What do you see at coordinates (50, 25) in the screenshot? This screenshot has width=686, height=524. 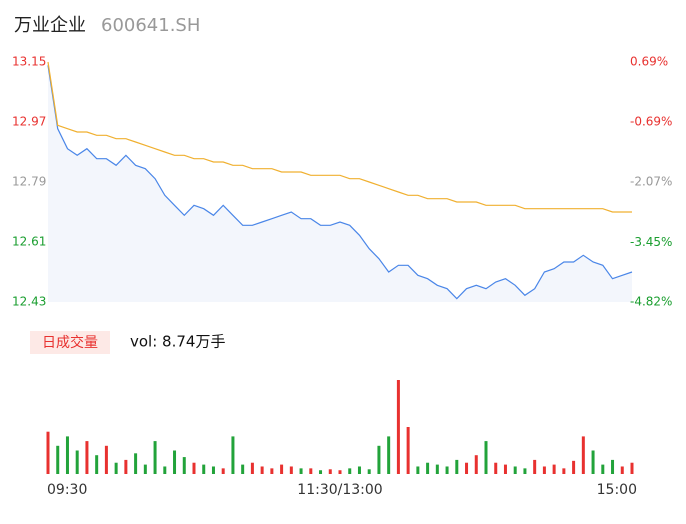 I see `stock-name: 万业企业` at bounding box center [50, 25].